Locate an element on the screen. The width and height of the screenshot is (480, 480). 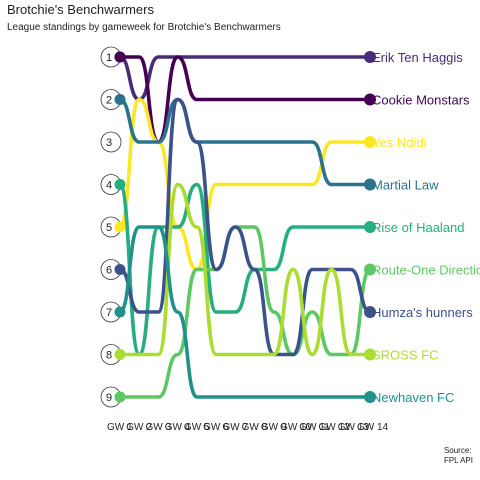
series-label: SROSS FC is located at coordinates (405, 355).